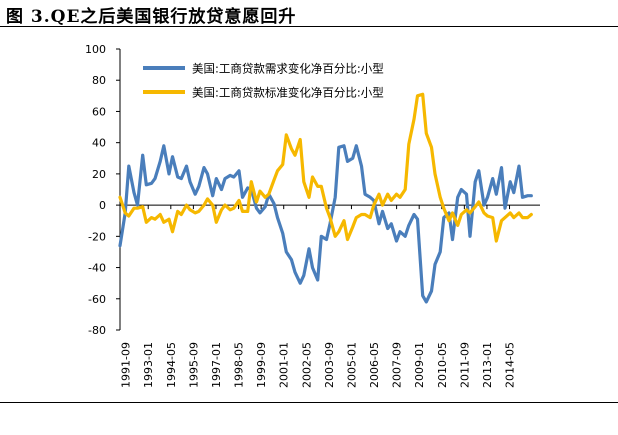 This screenshot has height=435, width=618. What do you see at coordinates (284, 365) in the screenshot?
I see `x-tick-label: 2001-01` at bounding box center [284, 365].